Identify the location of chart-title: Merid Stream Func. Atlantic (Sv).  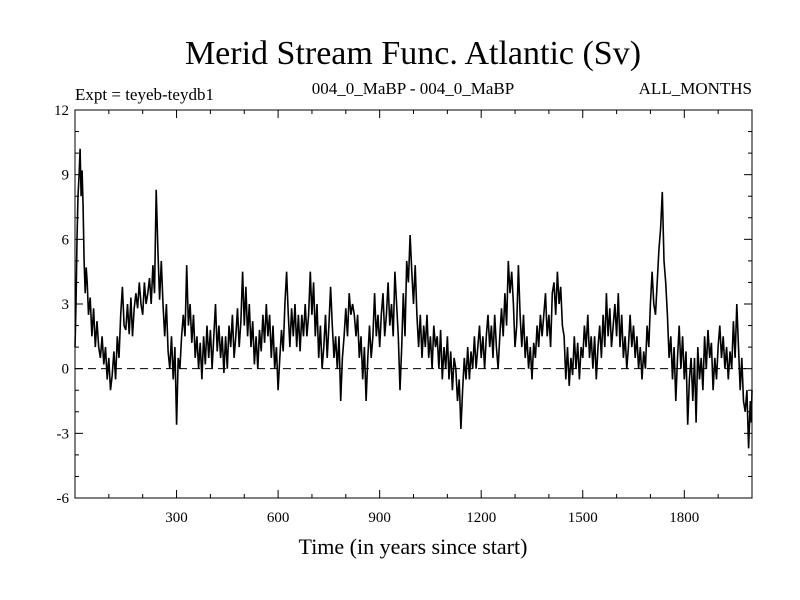
(413, 53).